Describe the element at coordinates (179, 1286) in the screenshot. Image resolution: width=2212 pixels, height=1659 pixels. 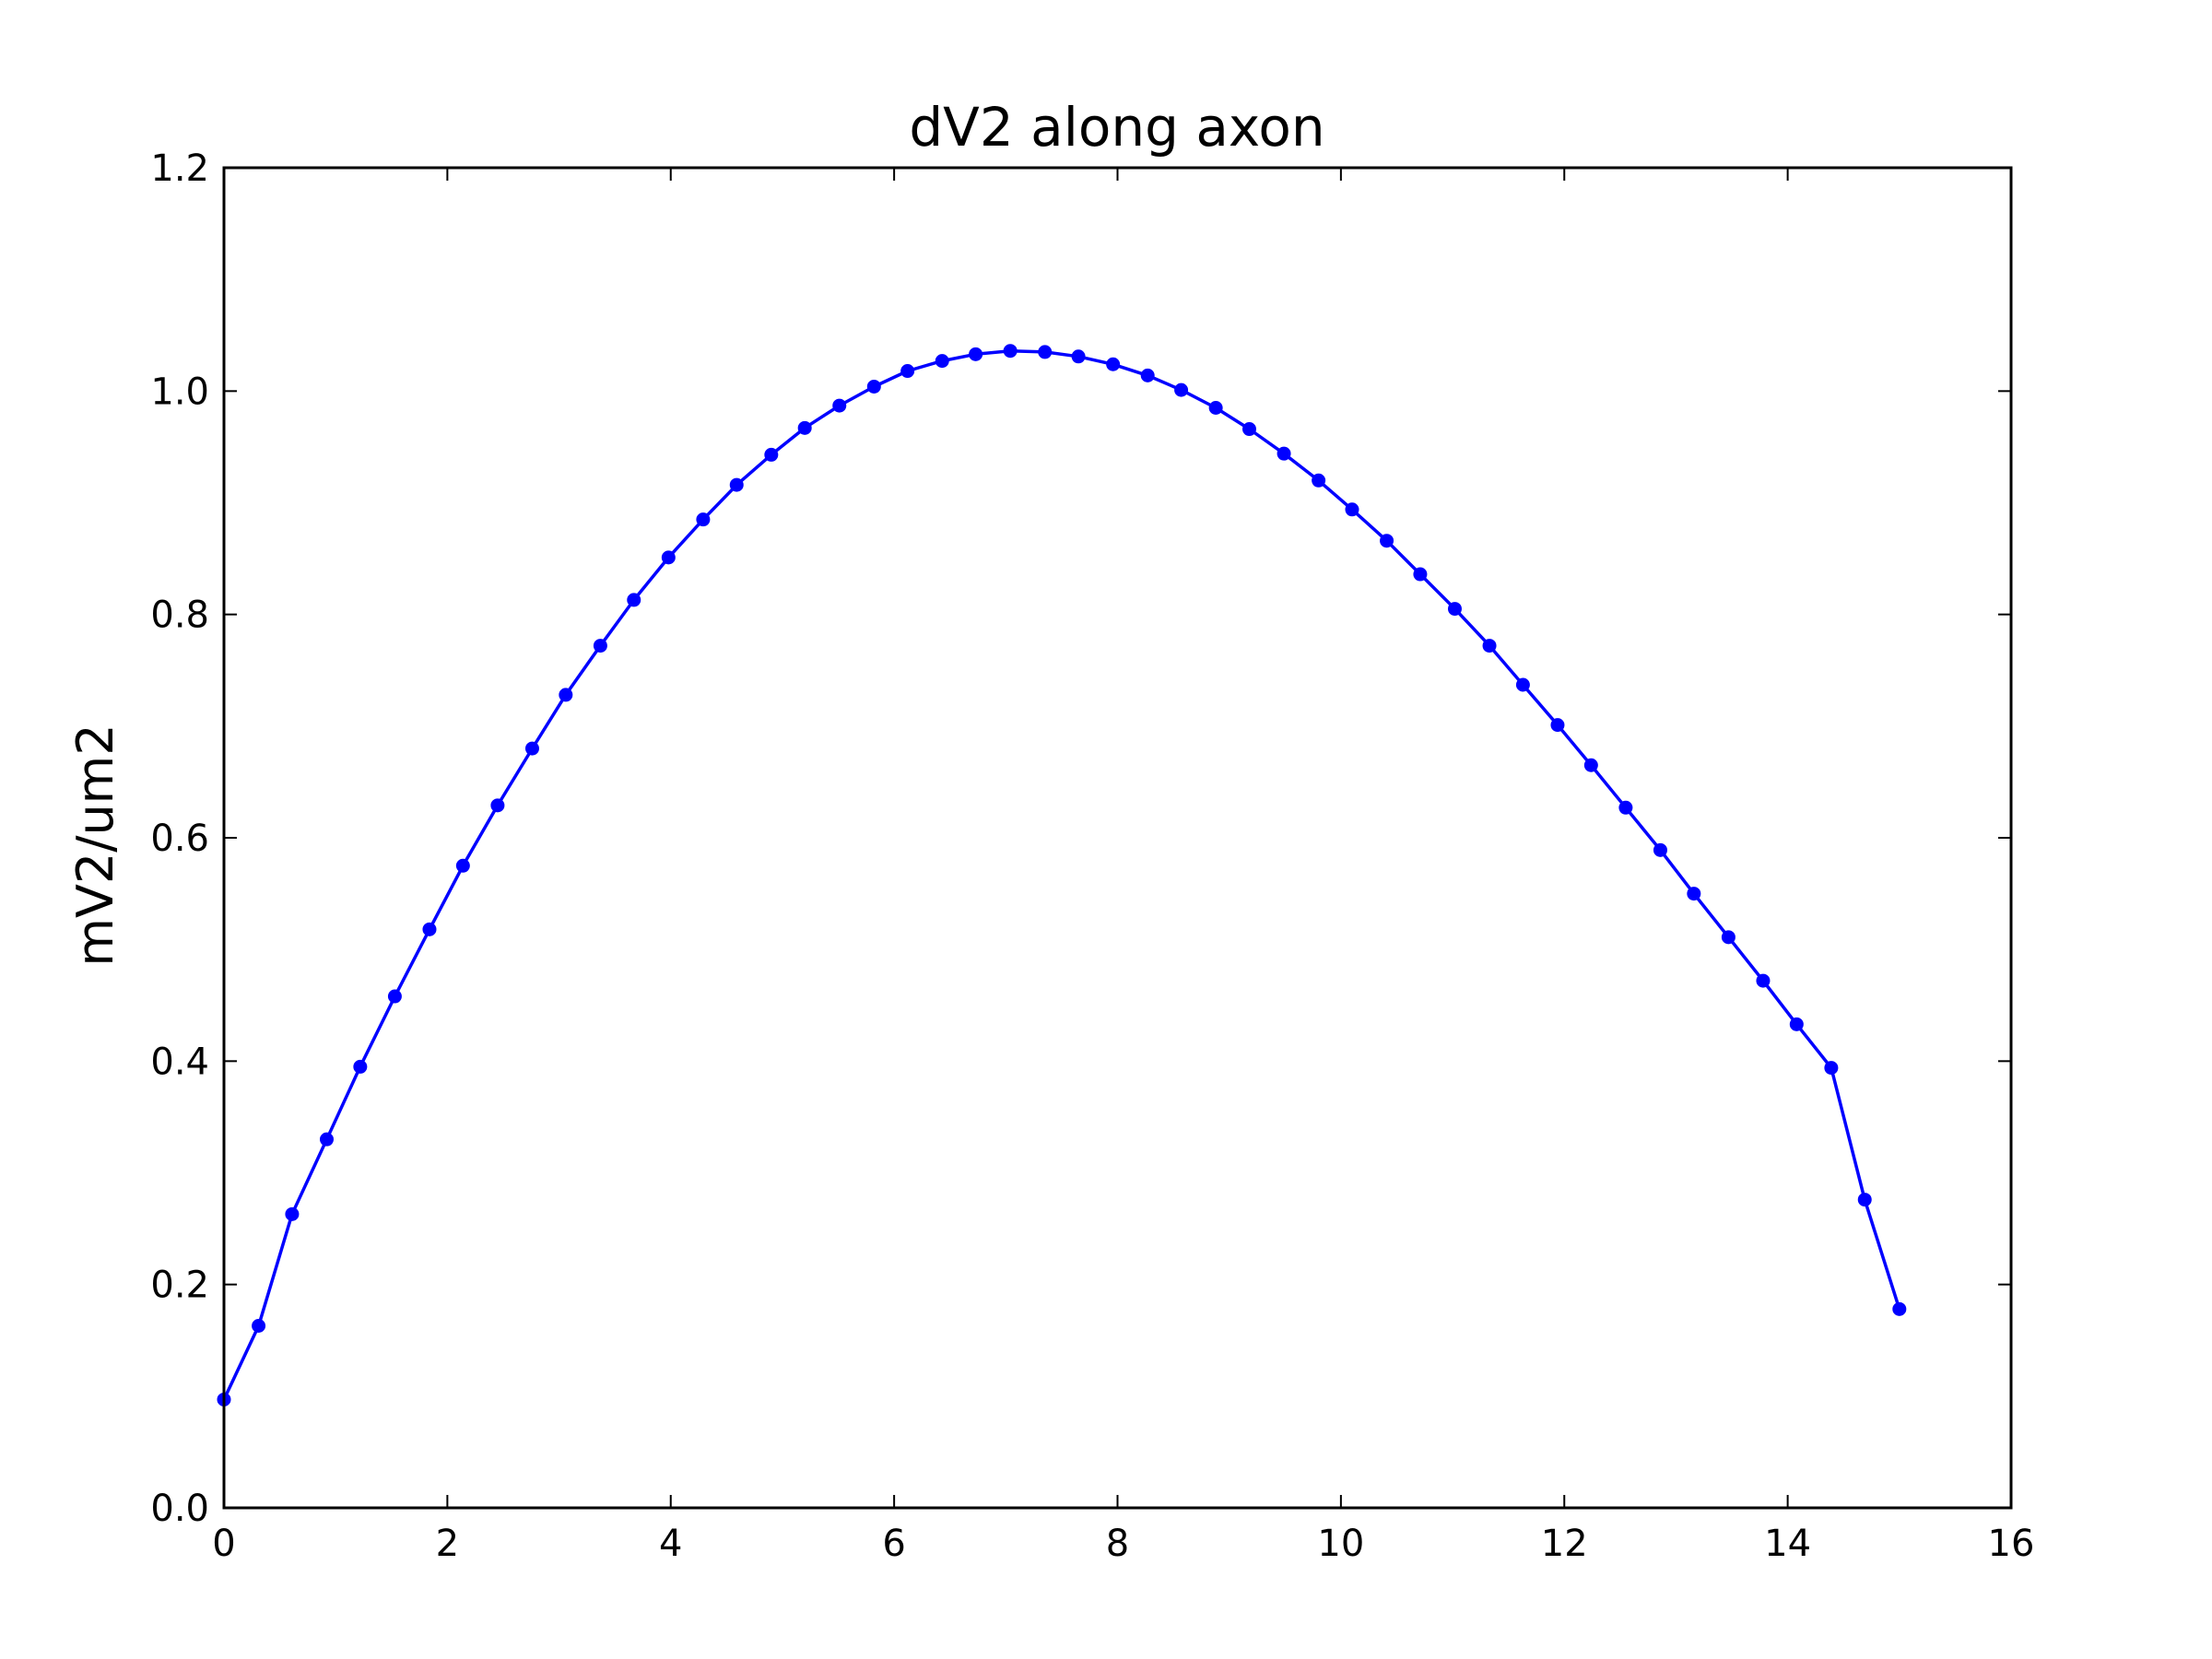
I see `y-tick-label: 0.2` at that location.